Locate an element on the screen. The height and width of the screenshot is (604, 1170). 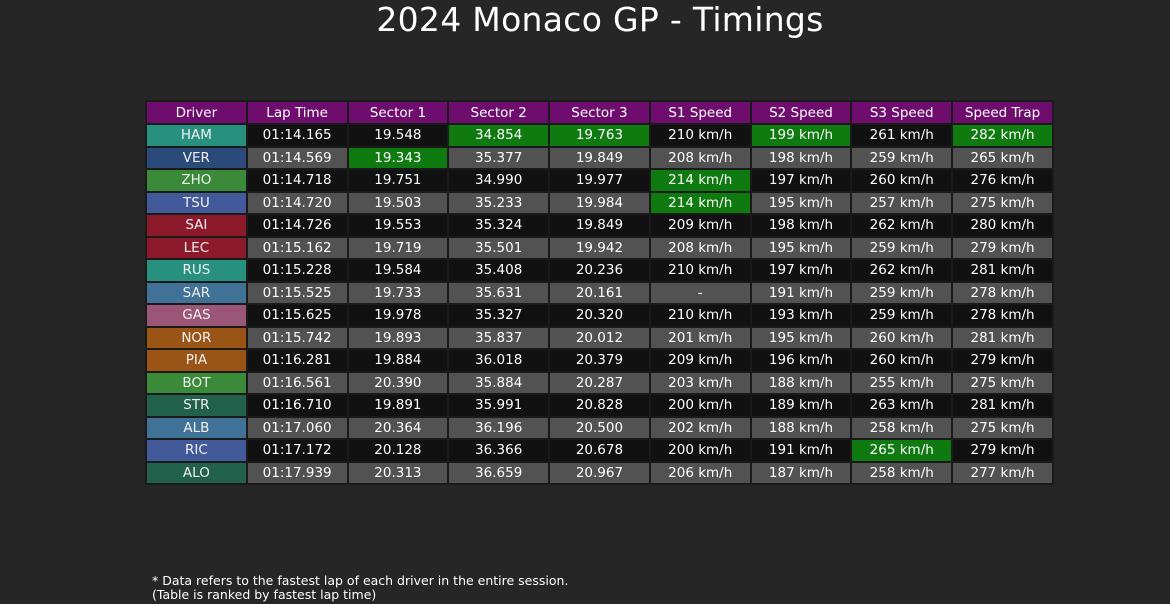
sector-3-cell: 20.012 is located at coordinates (599, 337).